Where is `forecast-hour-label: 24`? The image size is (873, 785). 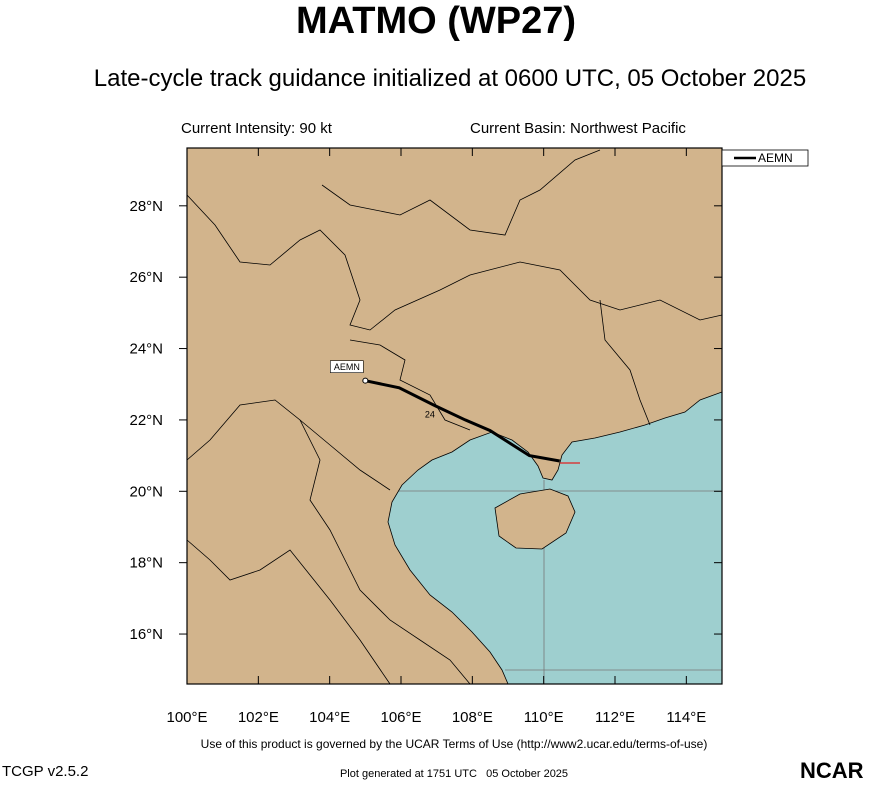
forecast-hour-label: 24 is located at coordinates (430, 415).